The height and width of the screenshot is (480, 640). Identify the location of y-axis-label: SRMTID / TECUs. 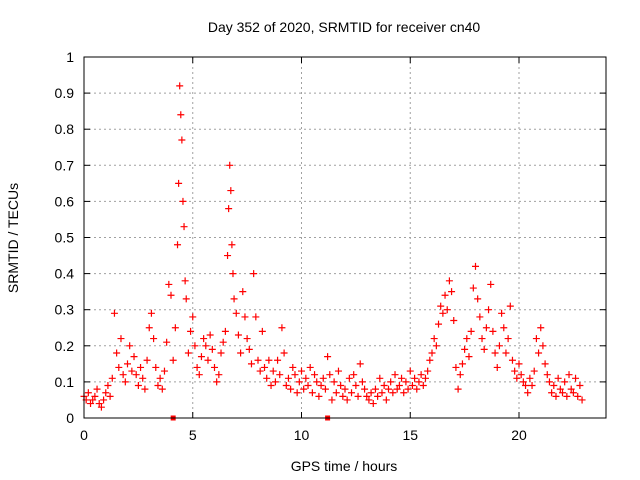
(13, 238).